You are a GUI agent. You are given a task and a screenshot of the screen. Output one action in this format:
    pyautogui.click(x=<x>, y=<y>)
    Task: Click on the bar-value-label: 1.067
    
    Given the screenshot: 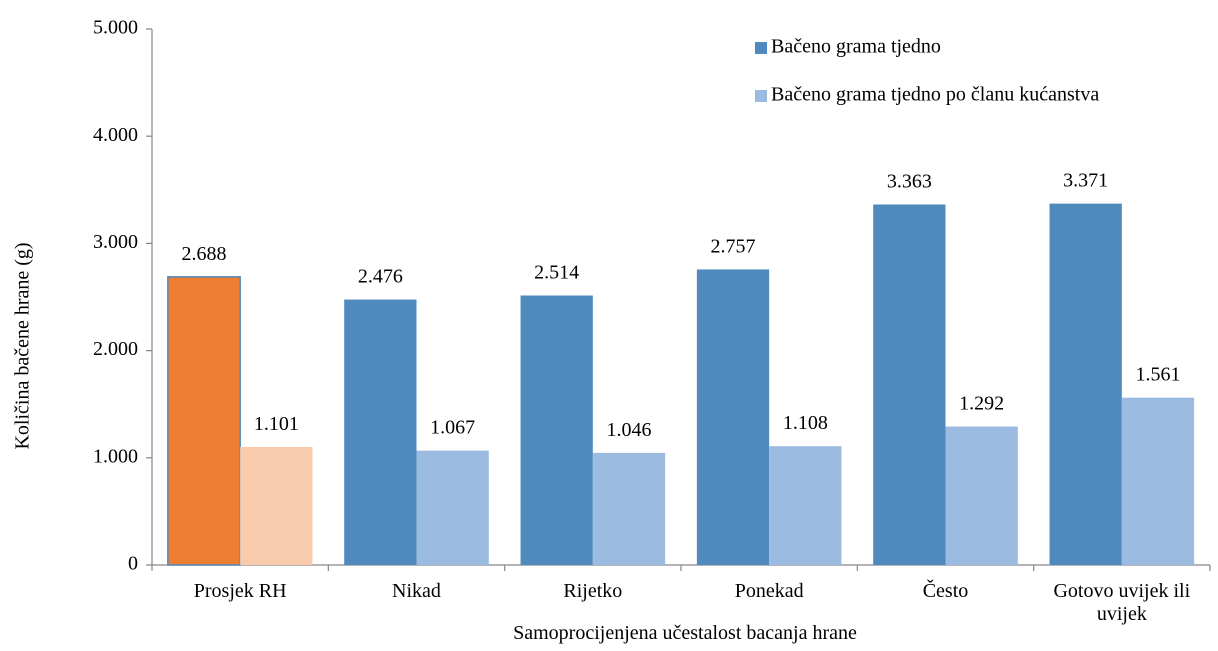 What is the action you would take?
    pyautogui.click(x=452, y=428)
    